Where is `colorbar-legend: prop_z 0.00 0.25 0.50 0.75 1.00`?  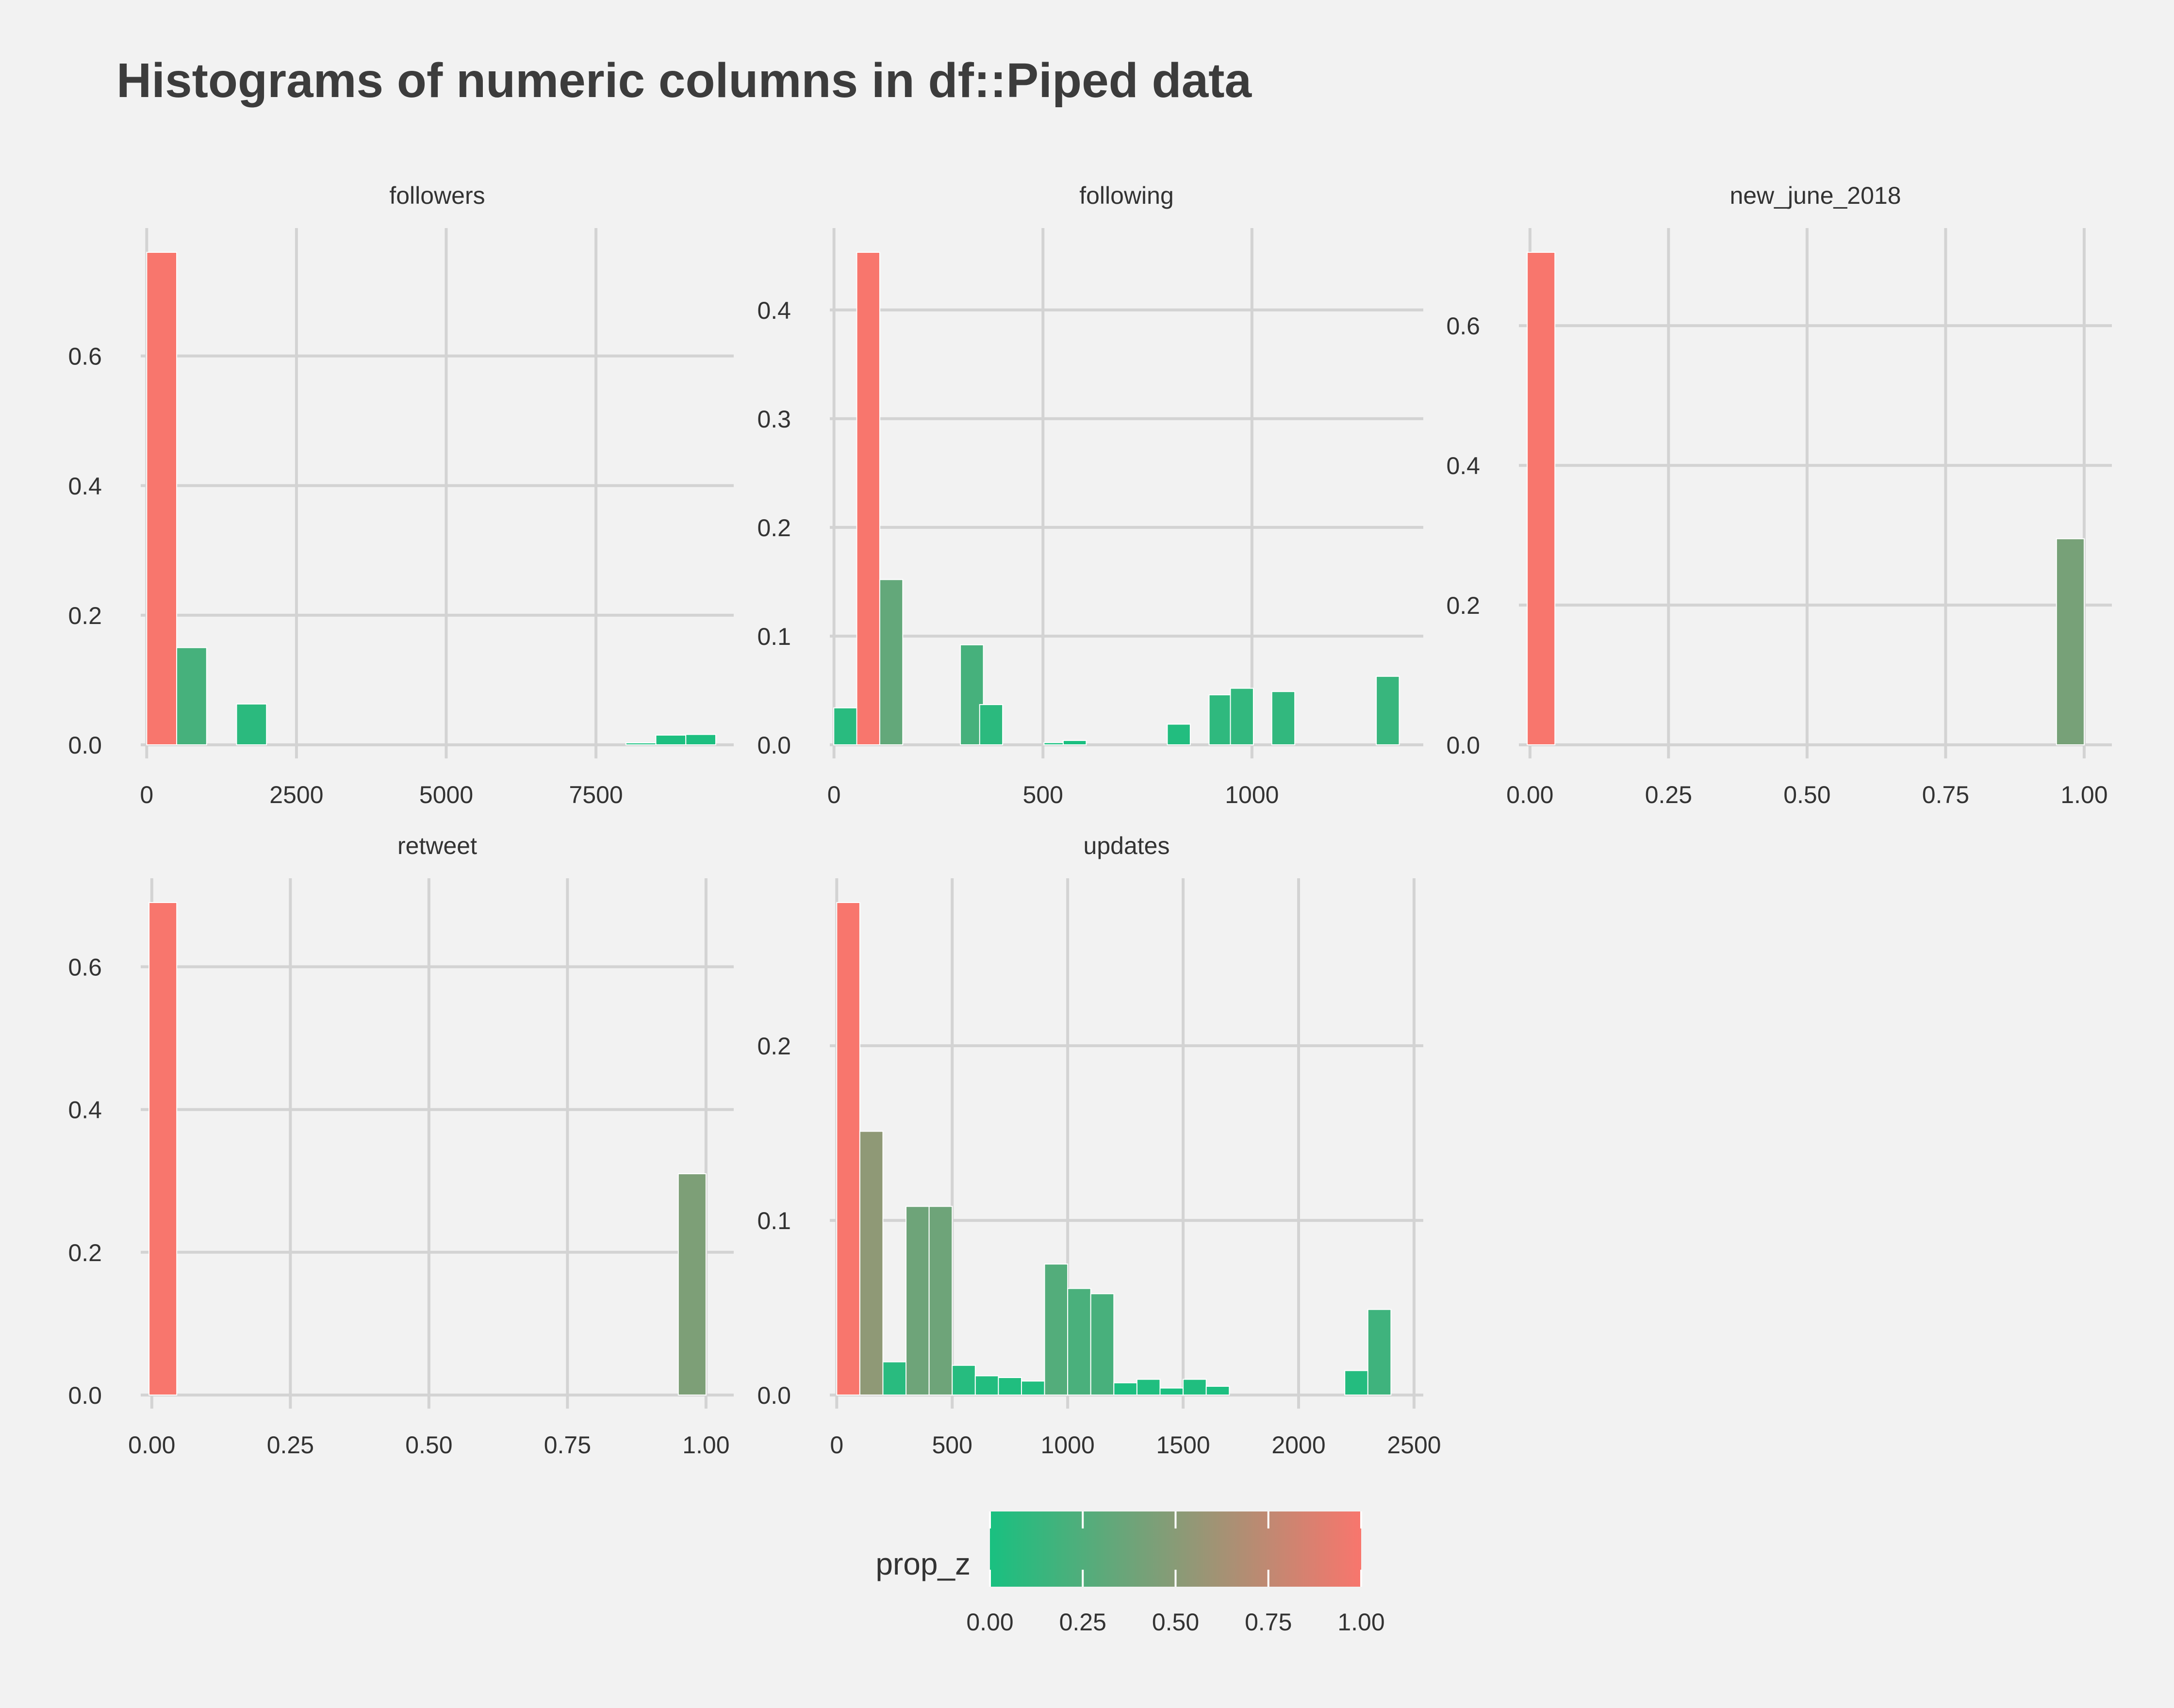 colorbar-legend: prop_z 0.00 0.25 0.50 0.75 1.00 is located at coordinates (1130, 1573).